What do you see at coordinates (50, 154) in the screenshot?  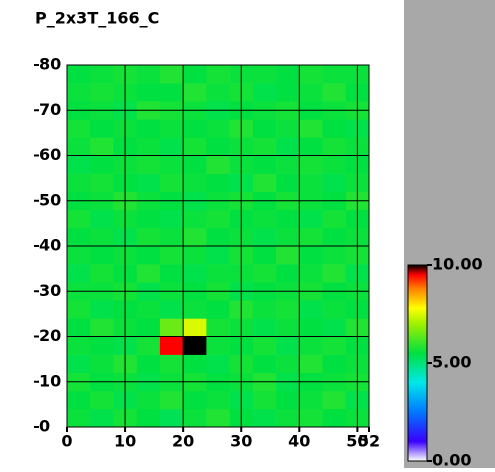 I see `y-tick-label: 60` at bounding box center [50, 154].